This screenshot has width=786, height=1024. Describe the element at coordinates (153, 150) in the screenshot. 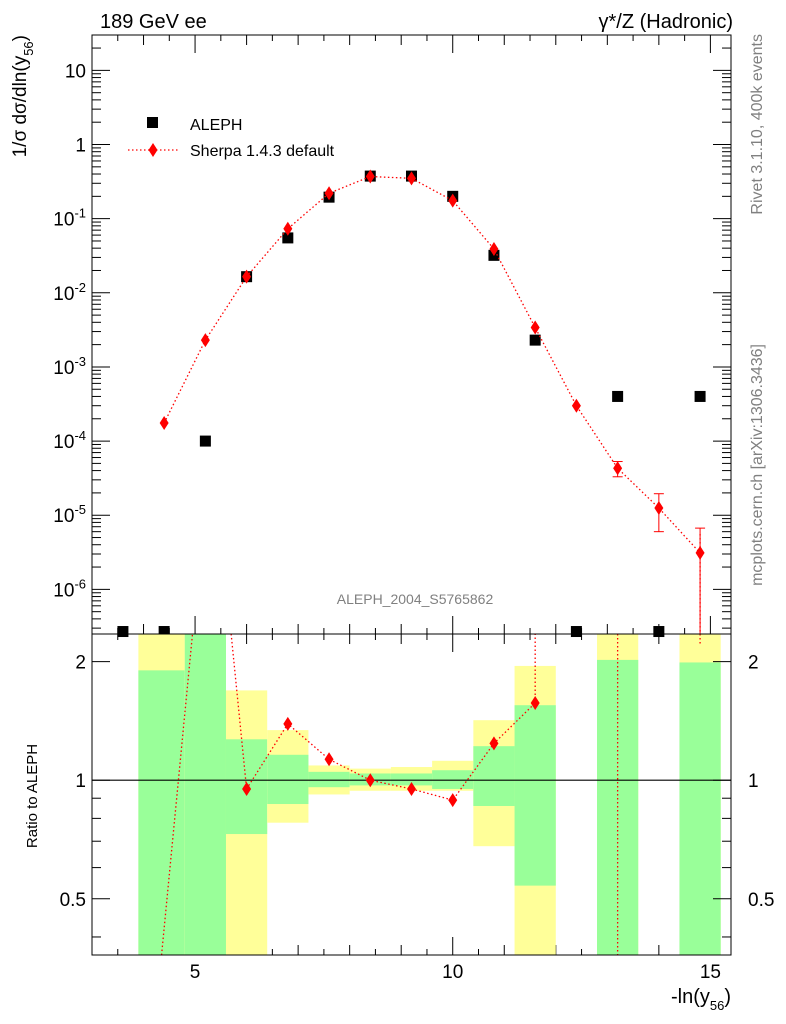

I see `legend-marker-sherpa` at that location.